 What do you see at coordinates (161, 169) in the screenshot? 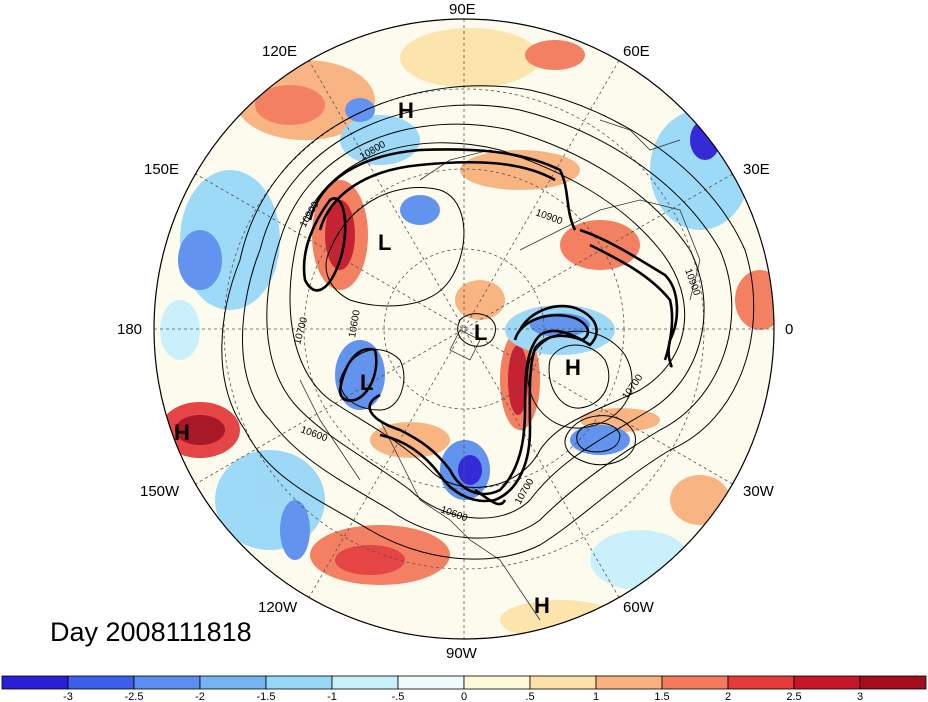
I see `lon-label: 150E` at bounding box center [161, 169].